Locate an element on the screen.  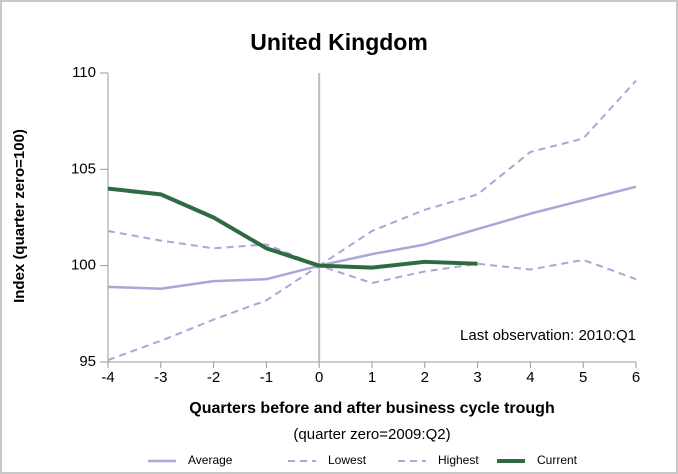
x-tick-label: 1 is located at coordinates (372, 377).